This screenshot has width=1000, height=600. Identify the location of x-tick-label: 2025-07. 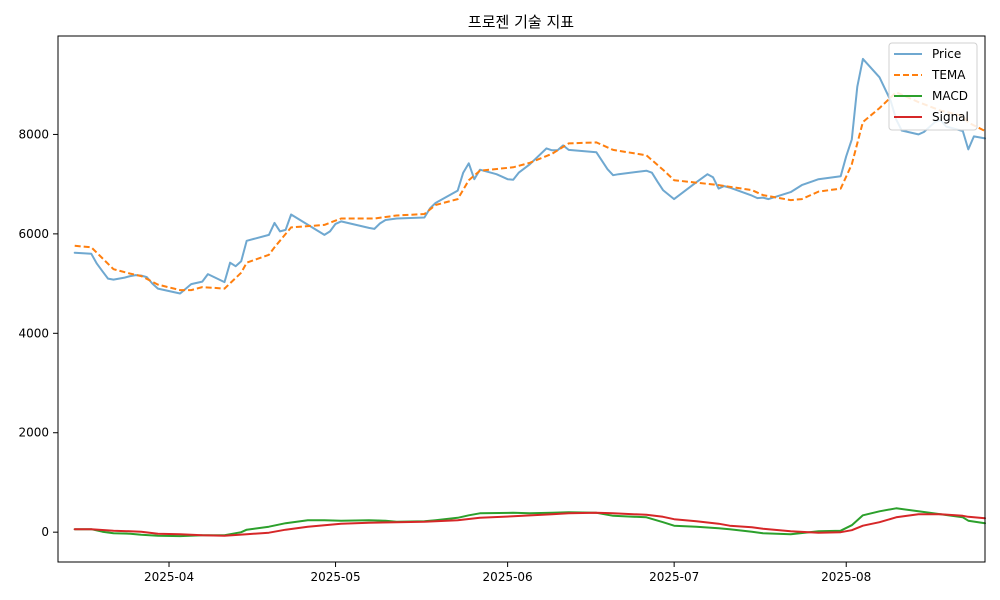
(674, 577).